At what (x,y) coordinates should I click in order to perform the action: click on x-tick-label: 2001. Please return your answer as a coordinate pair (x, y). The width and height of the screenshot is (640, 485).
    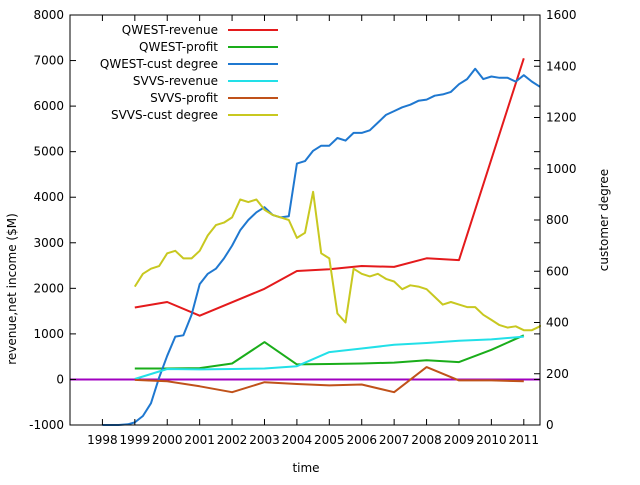
    Looking at the image, I should click on (199, 440).